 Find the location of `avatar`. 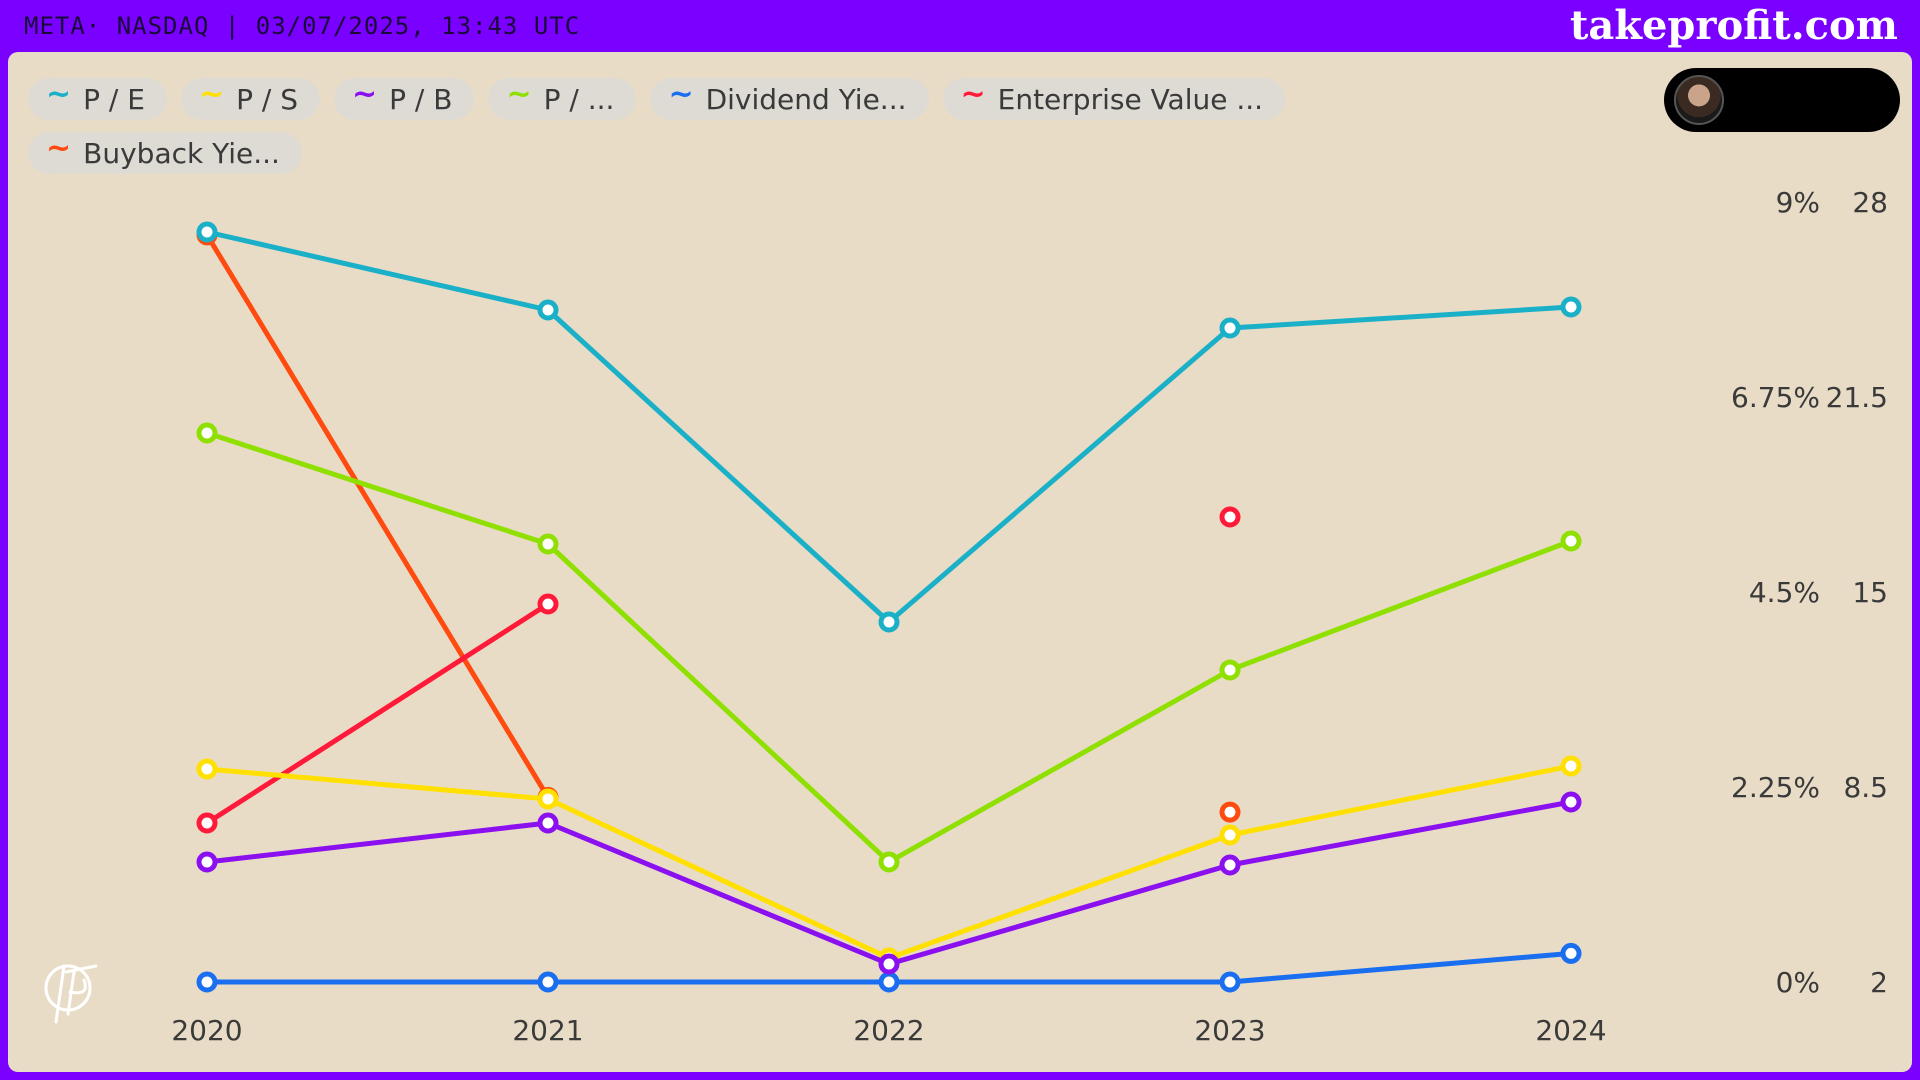

avatar is located at coordinates (1699, 100).